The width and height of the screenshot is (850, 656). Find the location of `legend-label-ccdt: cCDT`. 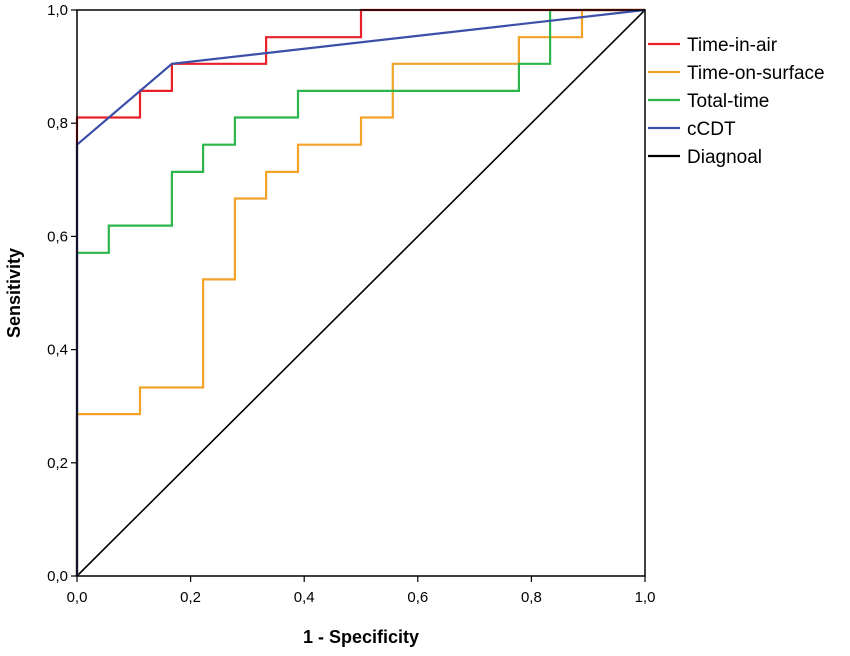

legend-label-ccdt: cCDT is located at coordinates (711, 129).